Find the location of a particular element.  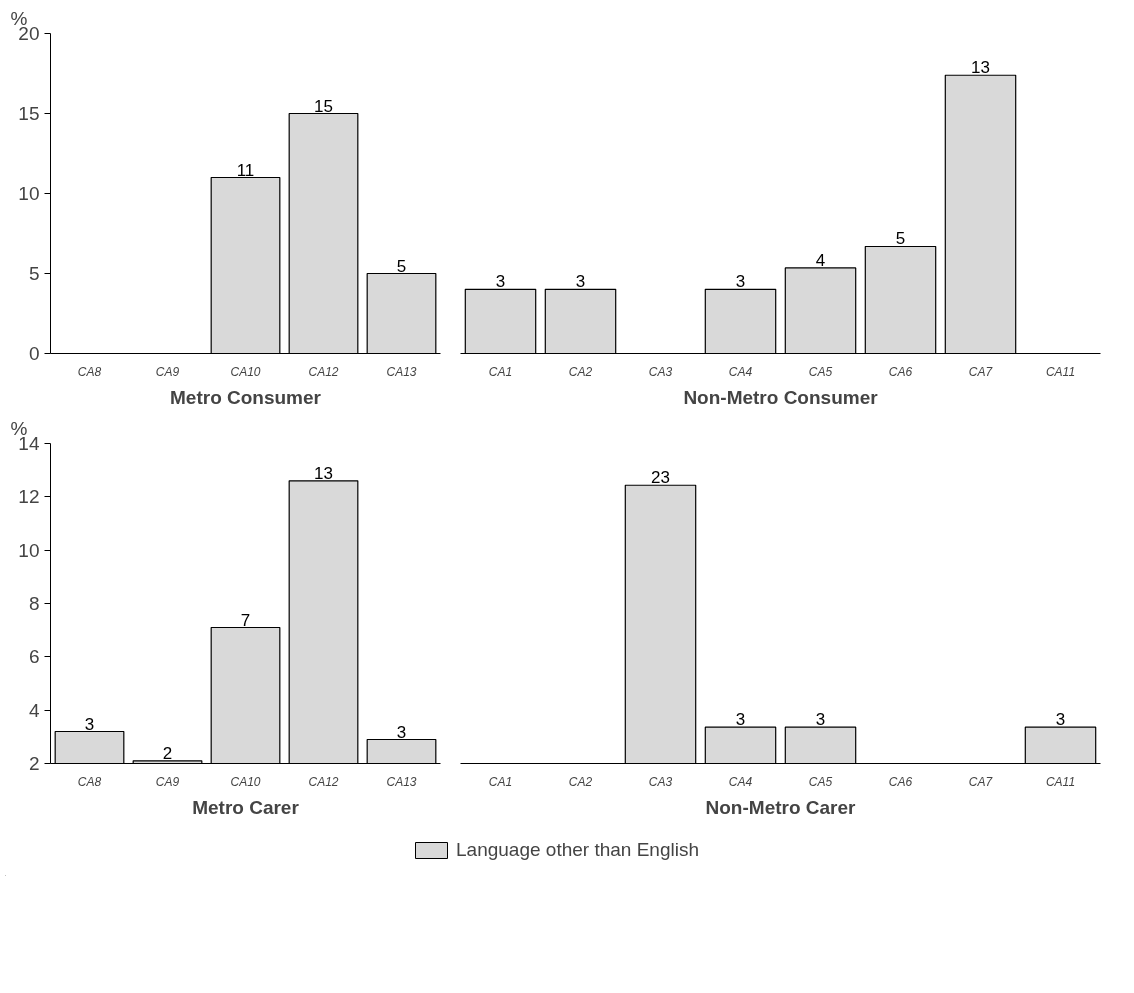

x-axis-title: Non-Metro Consumer is located at coordinates (781, 397).